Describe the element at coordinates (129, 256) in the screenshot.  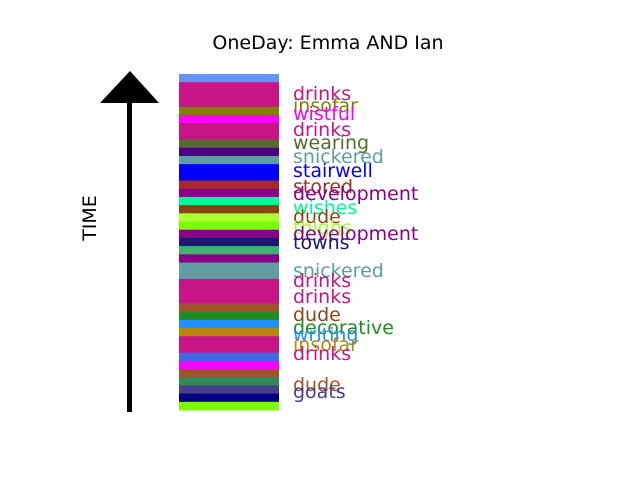
I see `time-arrow-shaft` at that location.